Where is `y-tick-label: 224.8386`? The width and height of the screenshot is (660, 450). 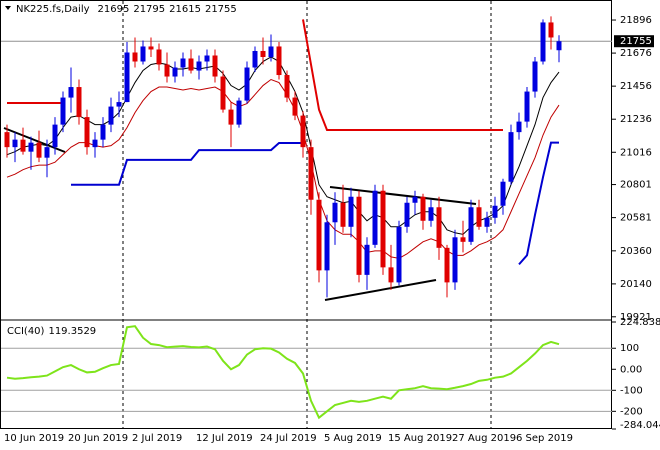 y-tick-label: 224.8386 is located at coordinates (640, 322).